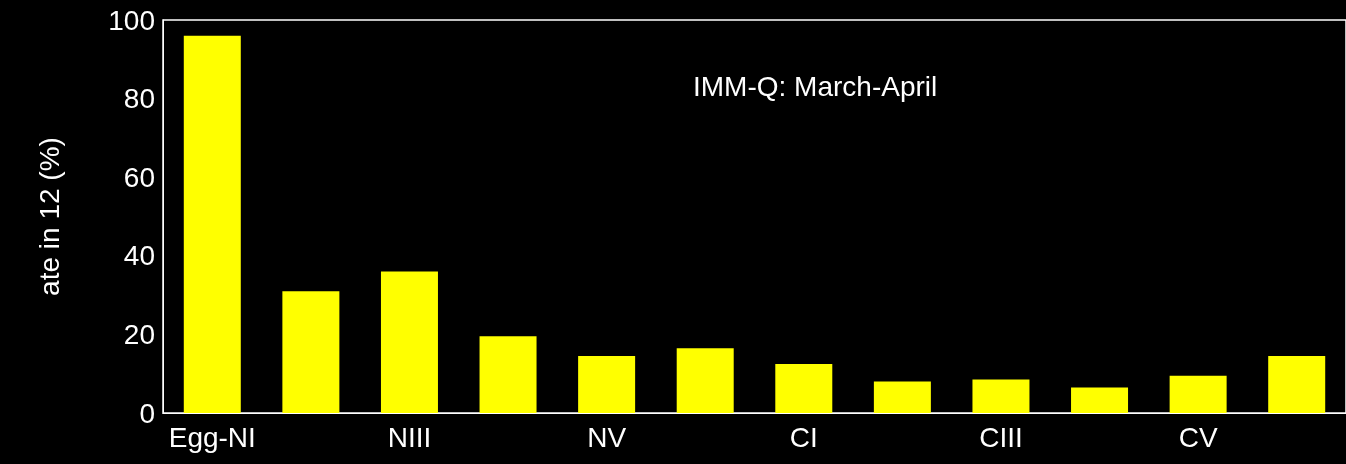  What do you see at coordinates (139, 177) in the screenshot?
I see `y-tick-label: 60` at bounding box center [139, 177].